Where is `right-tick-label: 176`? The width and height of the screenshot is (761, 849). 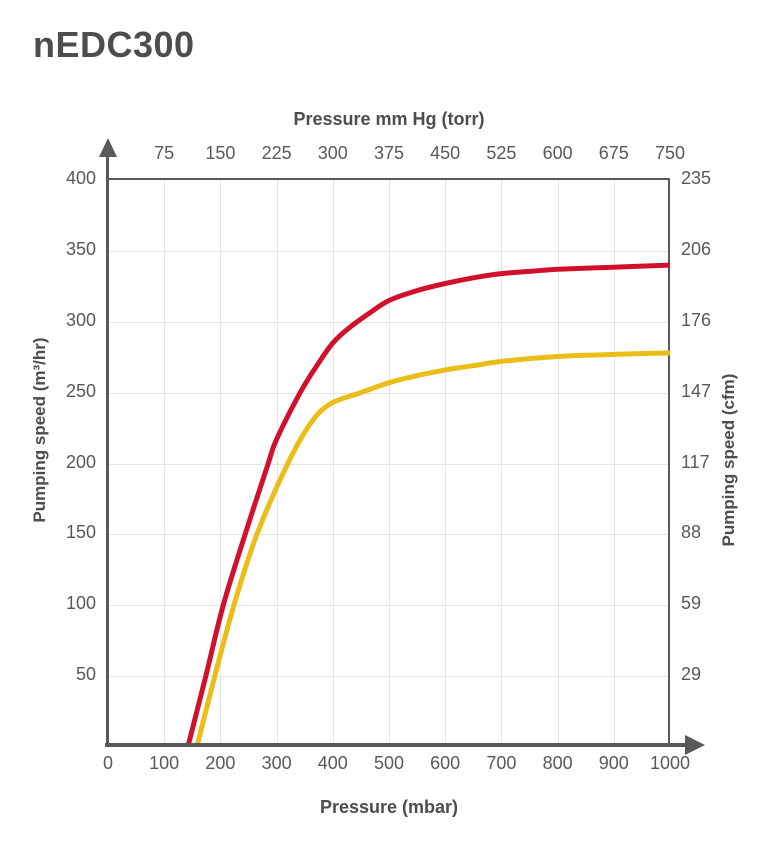 right-tick-label: 176 is located at coordinates (696, 319).